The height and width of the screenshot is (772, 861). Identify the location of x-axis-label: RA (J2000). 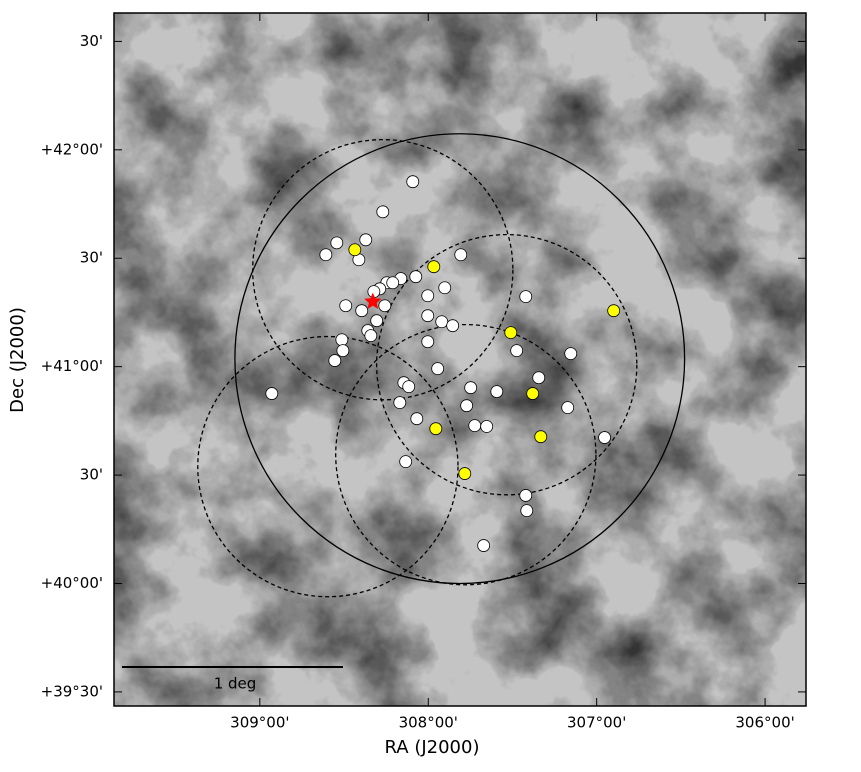
(432, 747).